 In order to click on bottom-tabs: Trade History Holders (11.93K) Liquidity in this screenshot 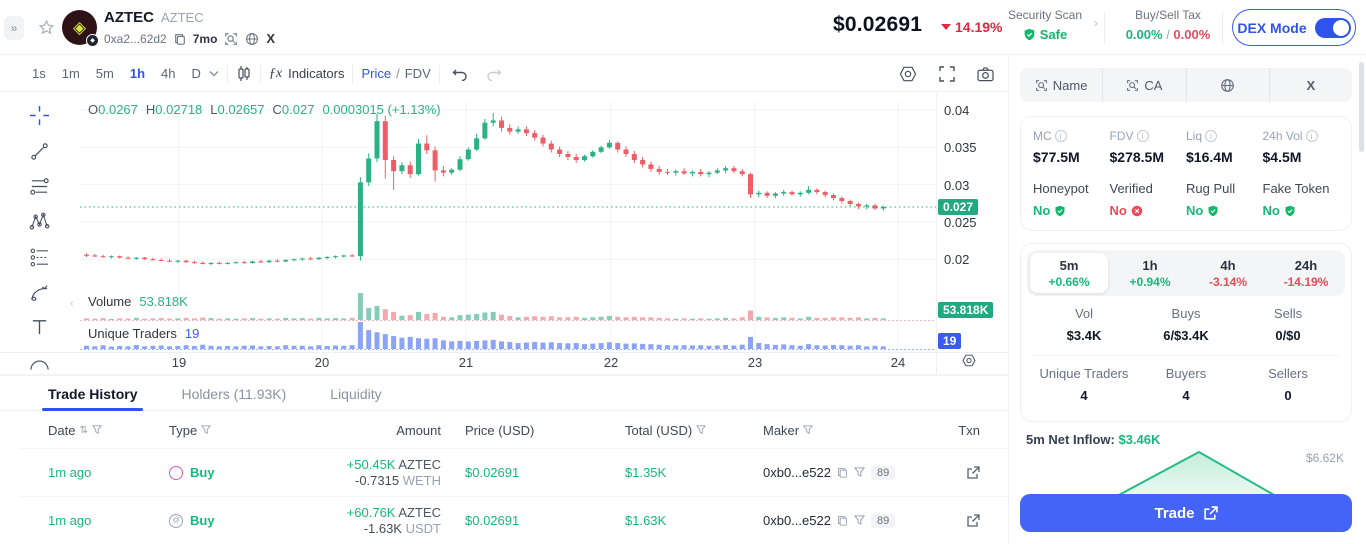, I will do `click(504, 394)`.